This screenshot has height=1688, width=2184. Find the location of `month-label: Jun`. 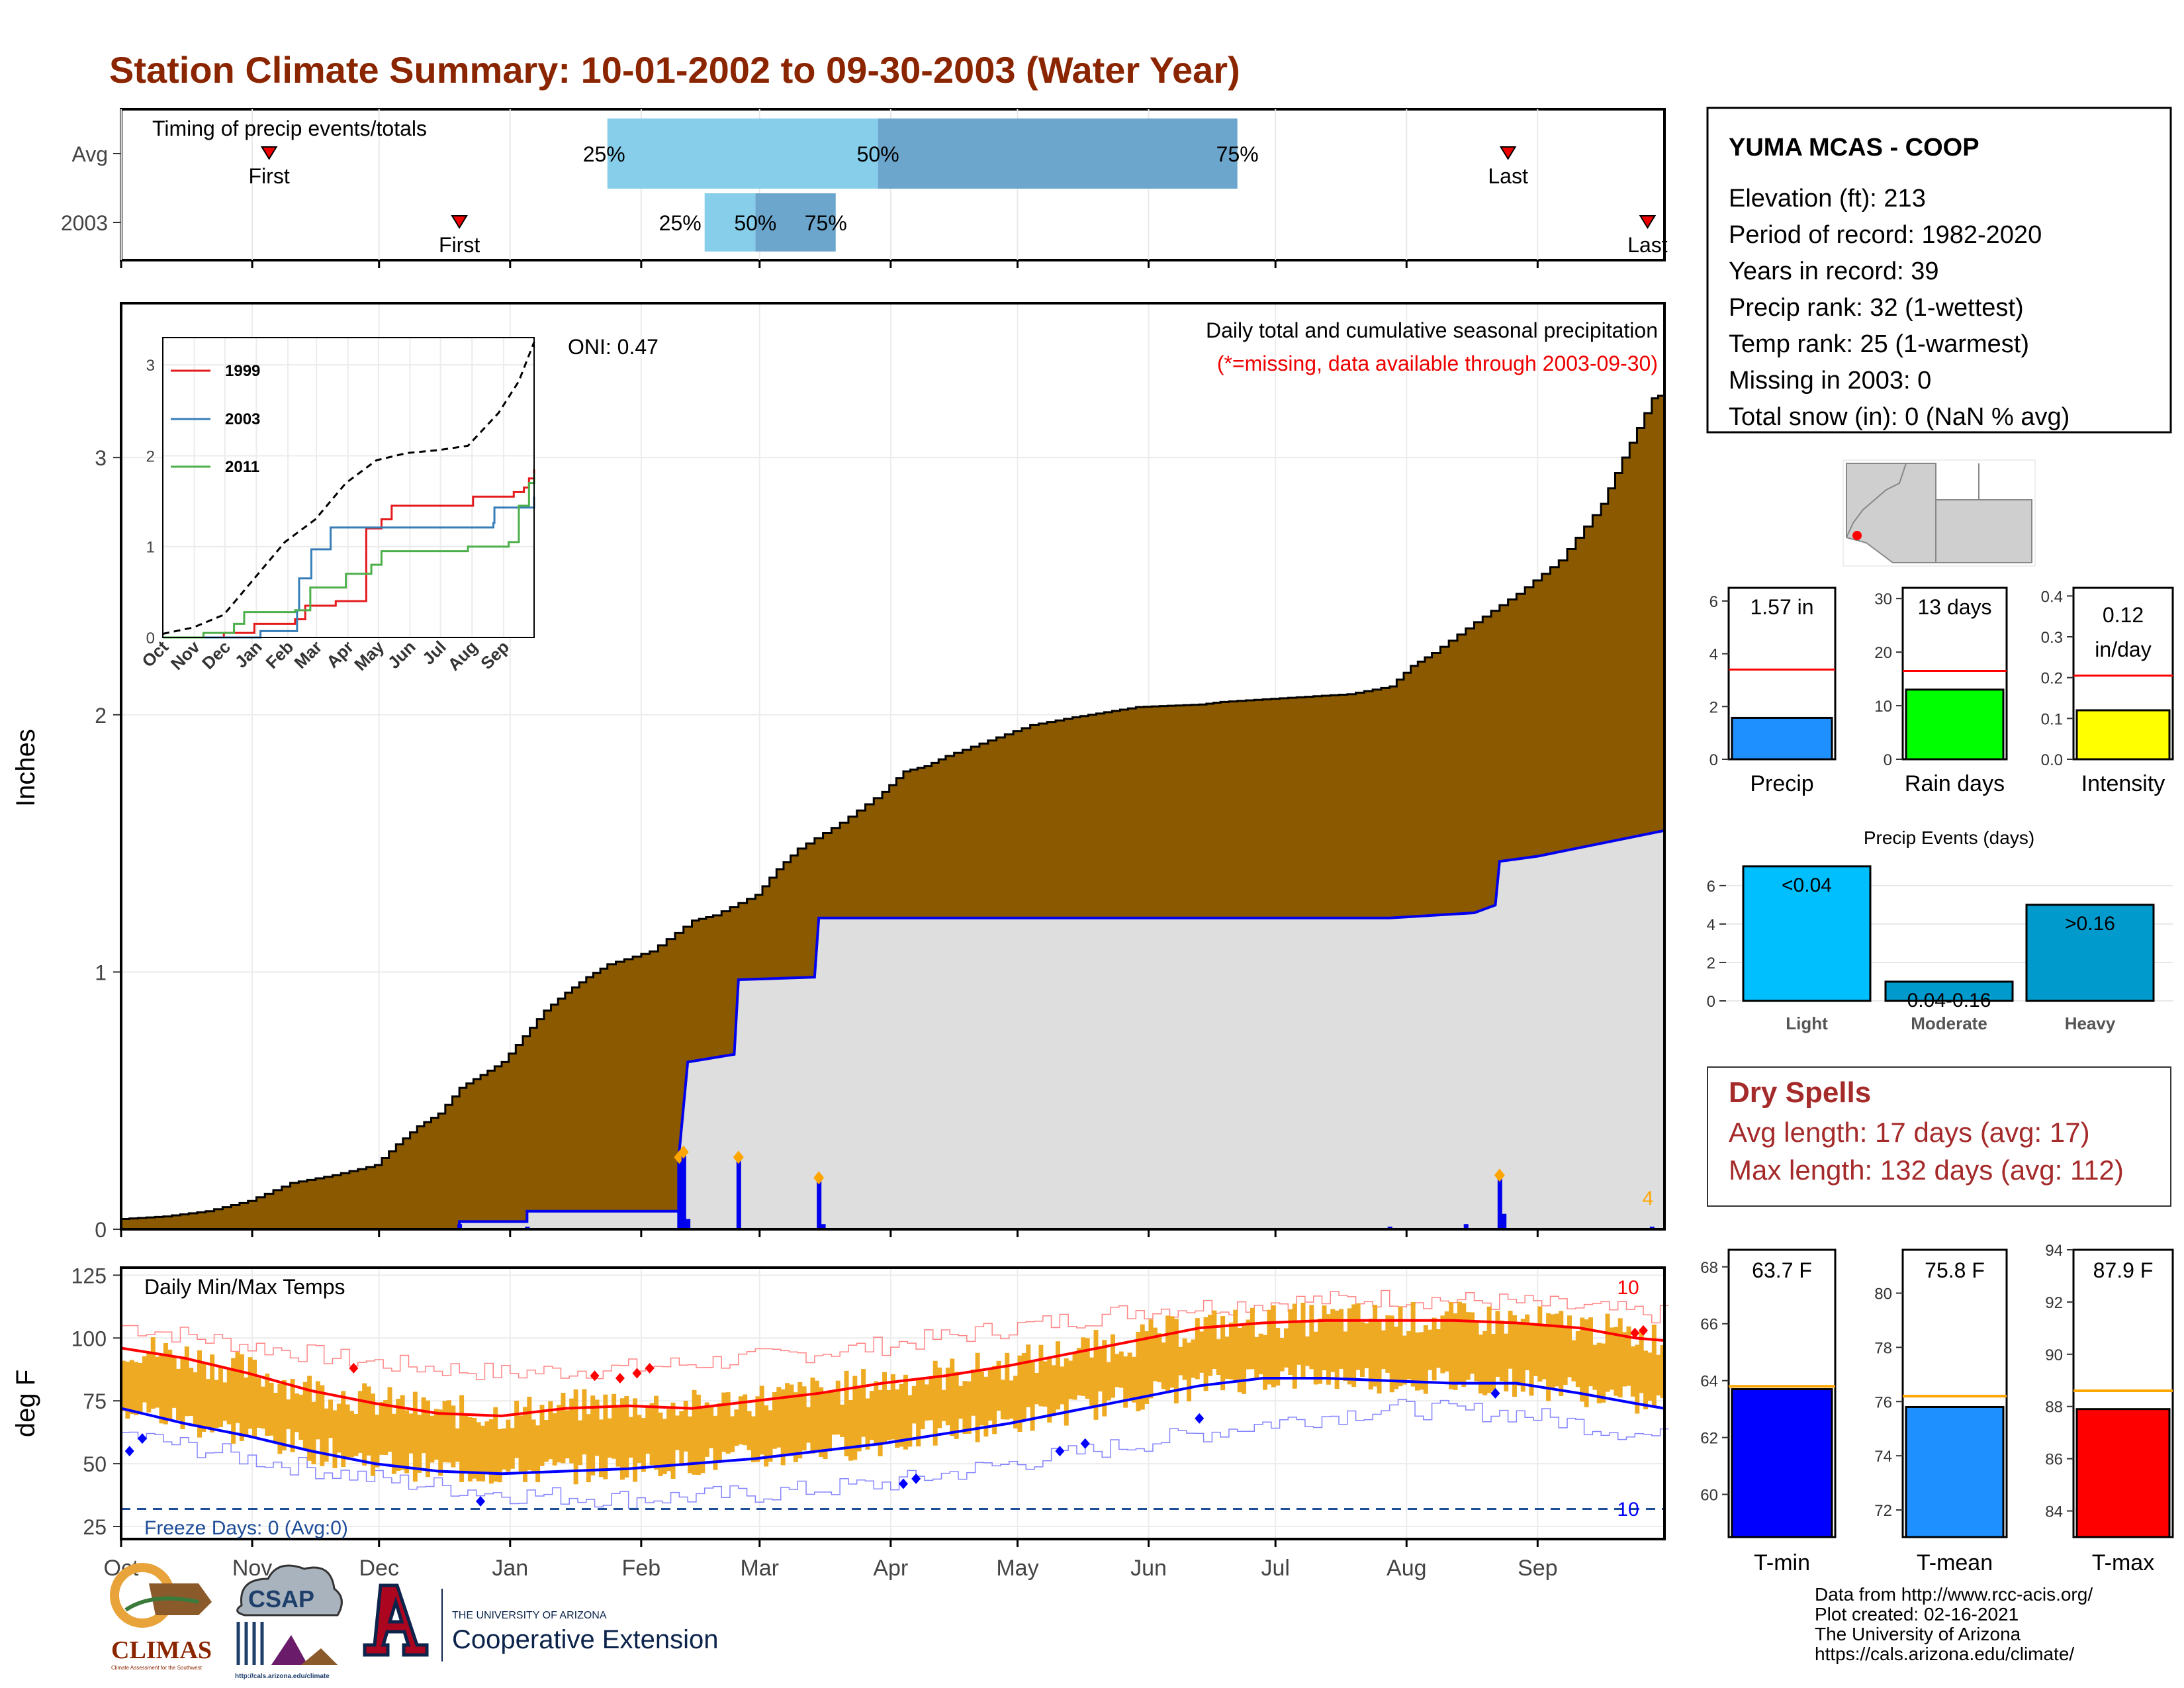

month-label: Jun is located at coordinates (1149, 1568).